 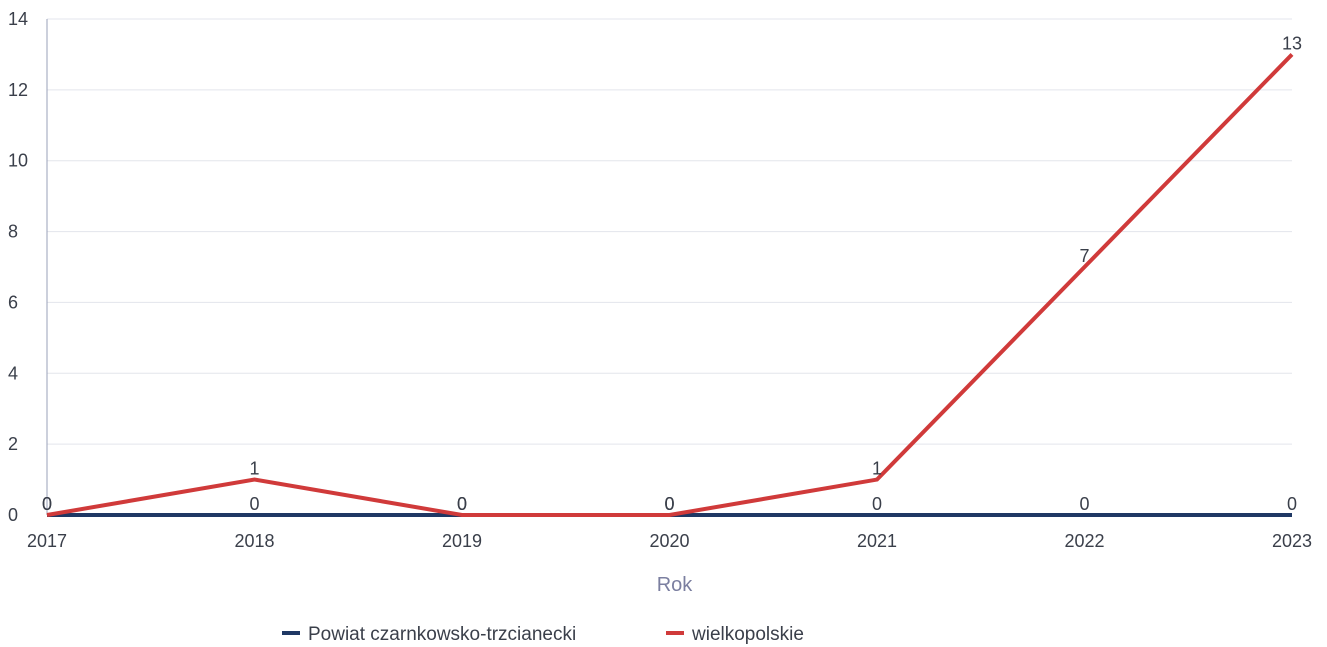 What do you see at coordinates (254, 541) in the screenshot?
I see `x-tick-label: 2018` at bounding box center [254, 541].